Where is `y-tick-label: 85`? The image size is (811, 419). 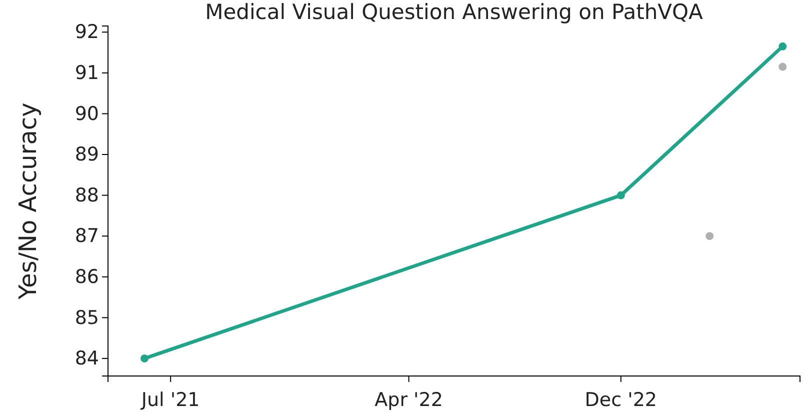 y-tick-label: 85 is located at coordinates (86, 317).